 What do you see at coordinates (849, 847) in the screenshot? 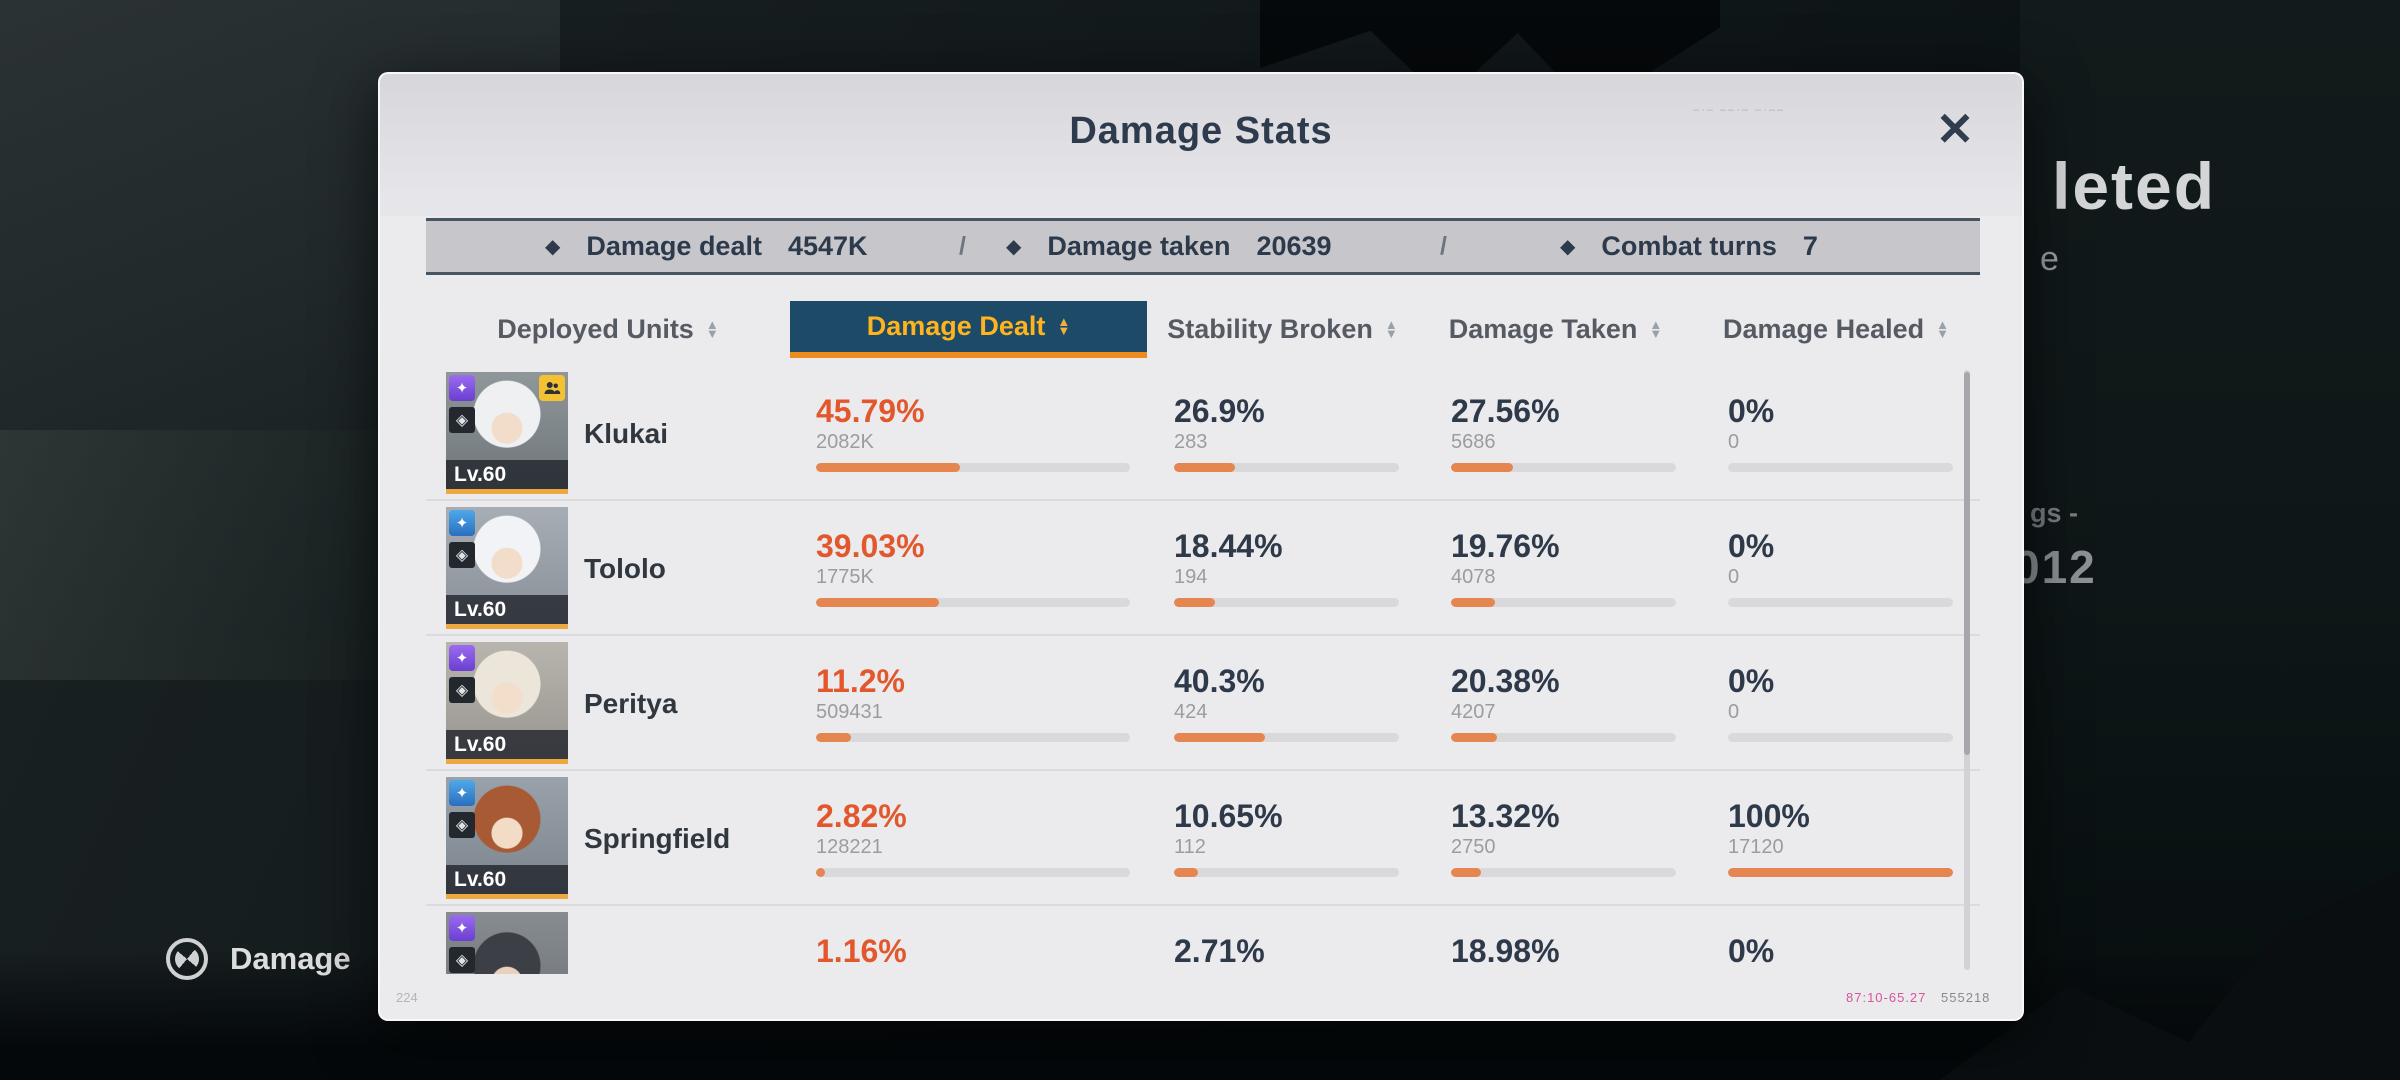
I see `stat-value: 128221` at bounding box center [849, 847].